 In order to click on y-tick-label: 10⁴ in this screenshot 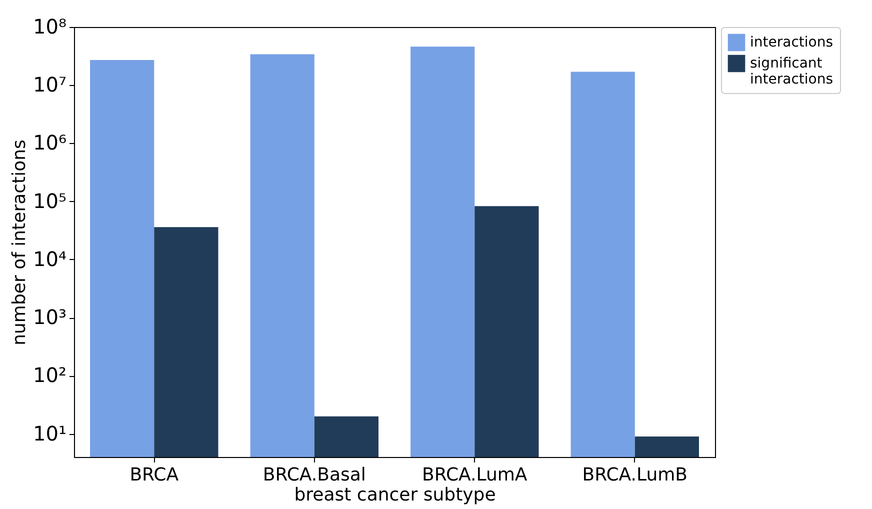, I will do `click(49, 258)`.